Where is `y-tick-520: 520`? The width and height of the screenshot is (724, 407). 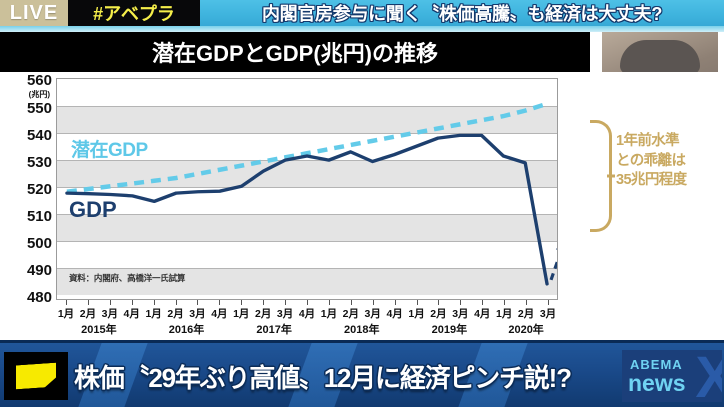
y-tick-520: 520 is located at coordinates (39, 189).